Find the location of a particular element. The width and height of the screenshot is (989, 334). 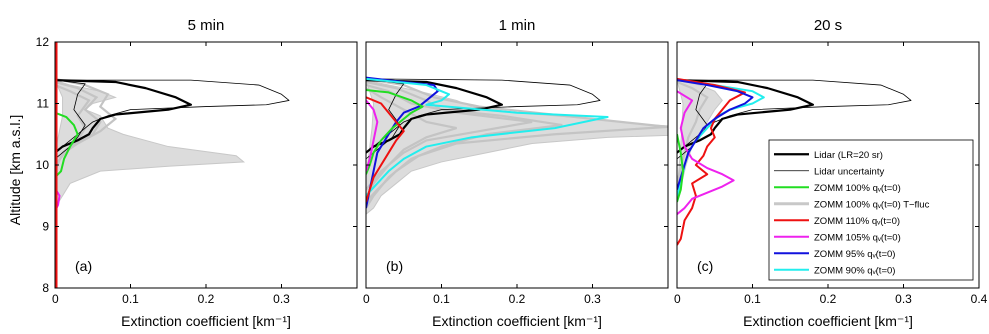

panel-title: 1 min is located at coordinates (517, 25).